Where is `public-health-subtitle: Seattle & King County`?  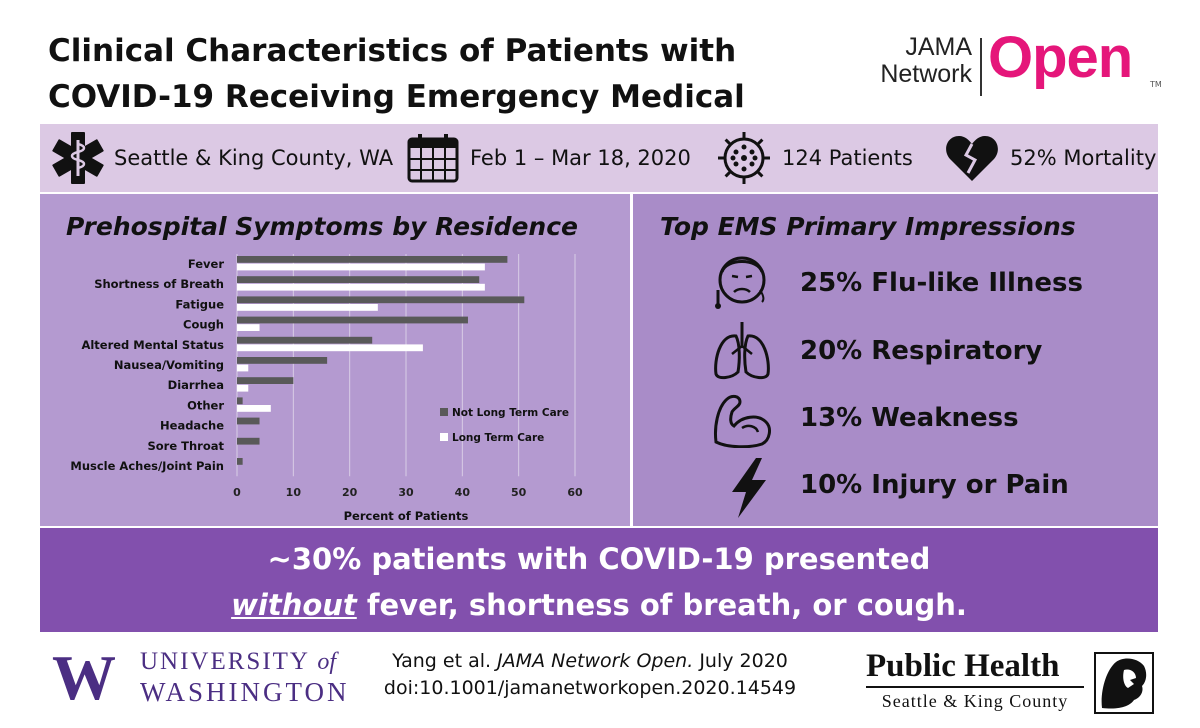
public-health-subtitle: Seattle & King County is located at coordinates (975, 701).